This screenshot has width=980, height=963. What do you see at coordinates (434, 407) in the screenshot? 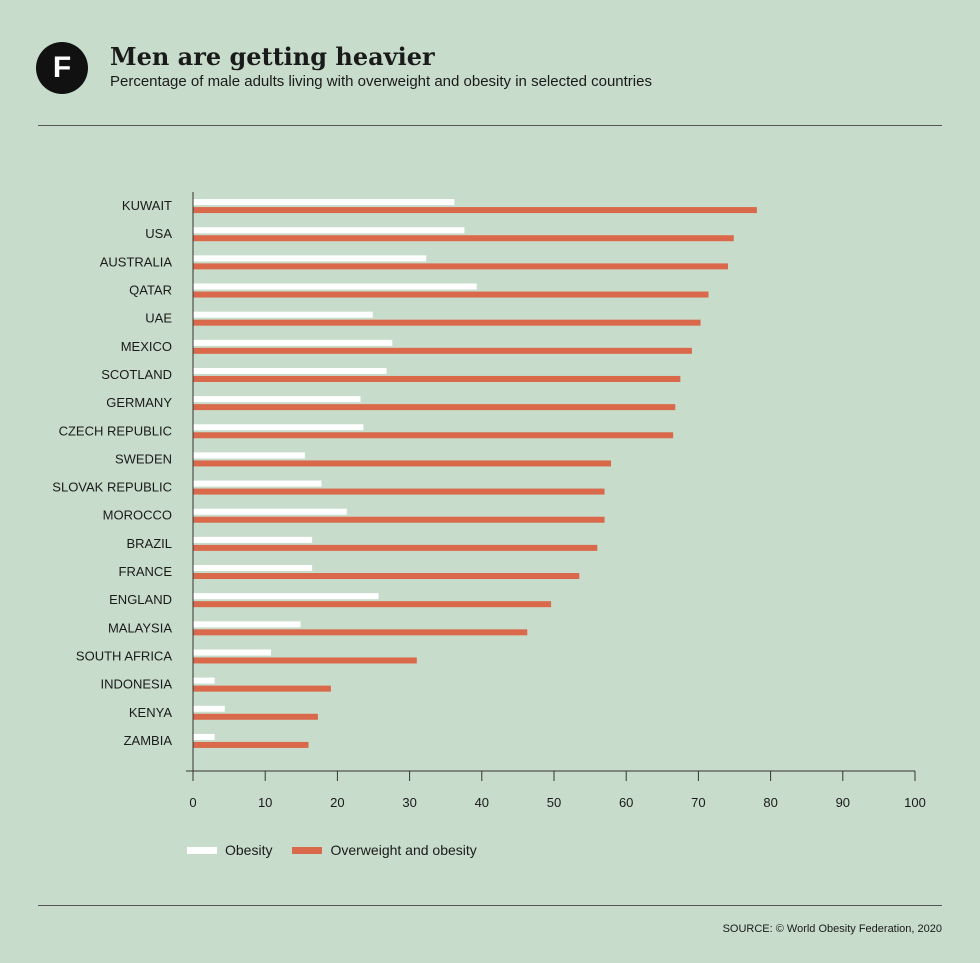
I see `bar-overweight-and-obesity-germany` at bounding box center [434, 407].